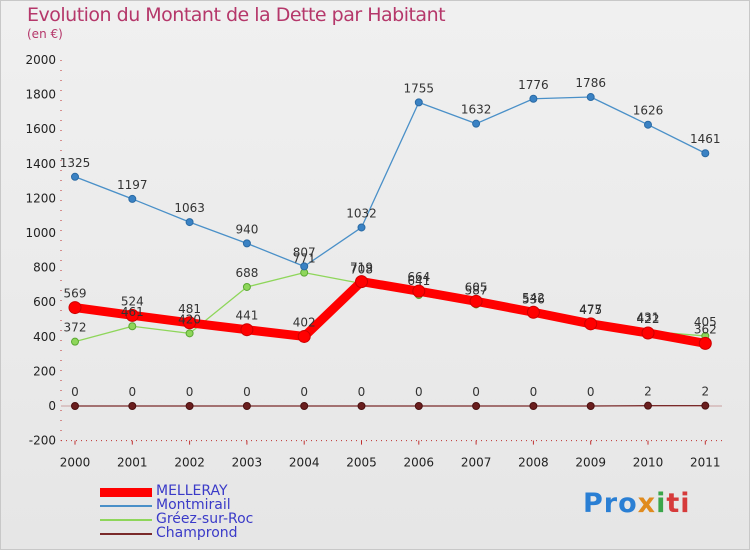 The width and height of the screenshot is (750, 550). I want to click on data-label: 1325, so click(75, 163).